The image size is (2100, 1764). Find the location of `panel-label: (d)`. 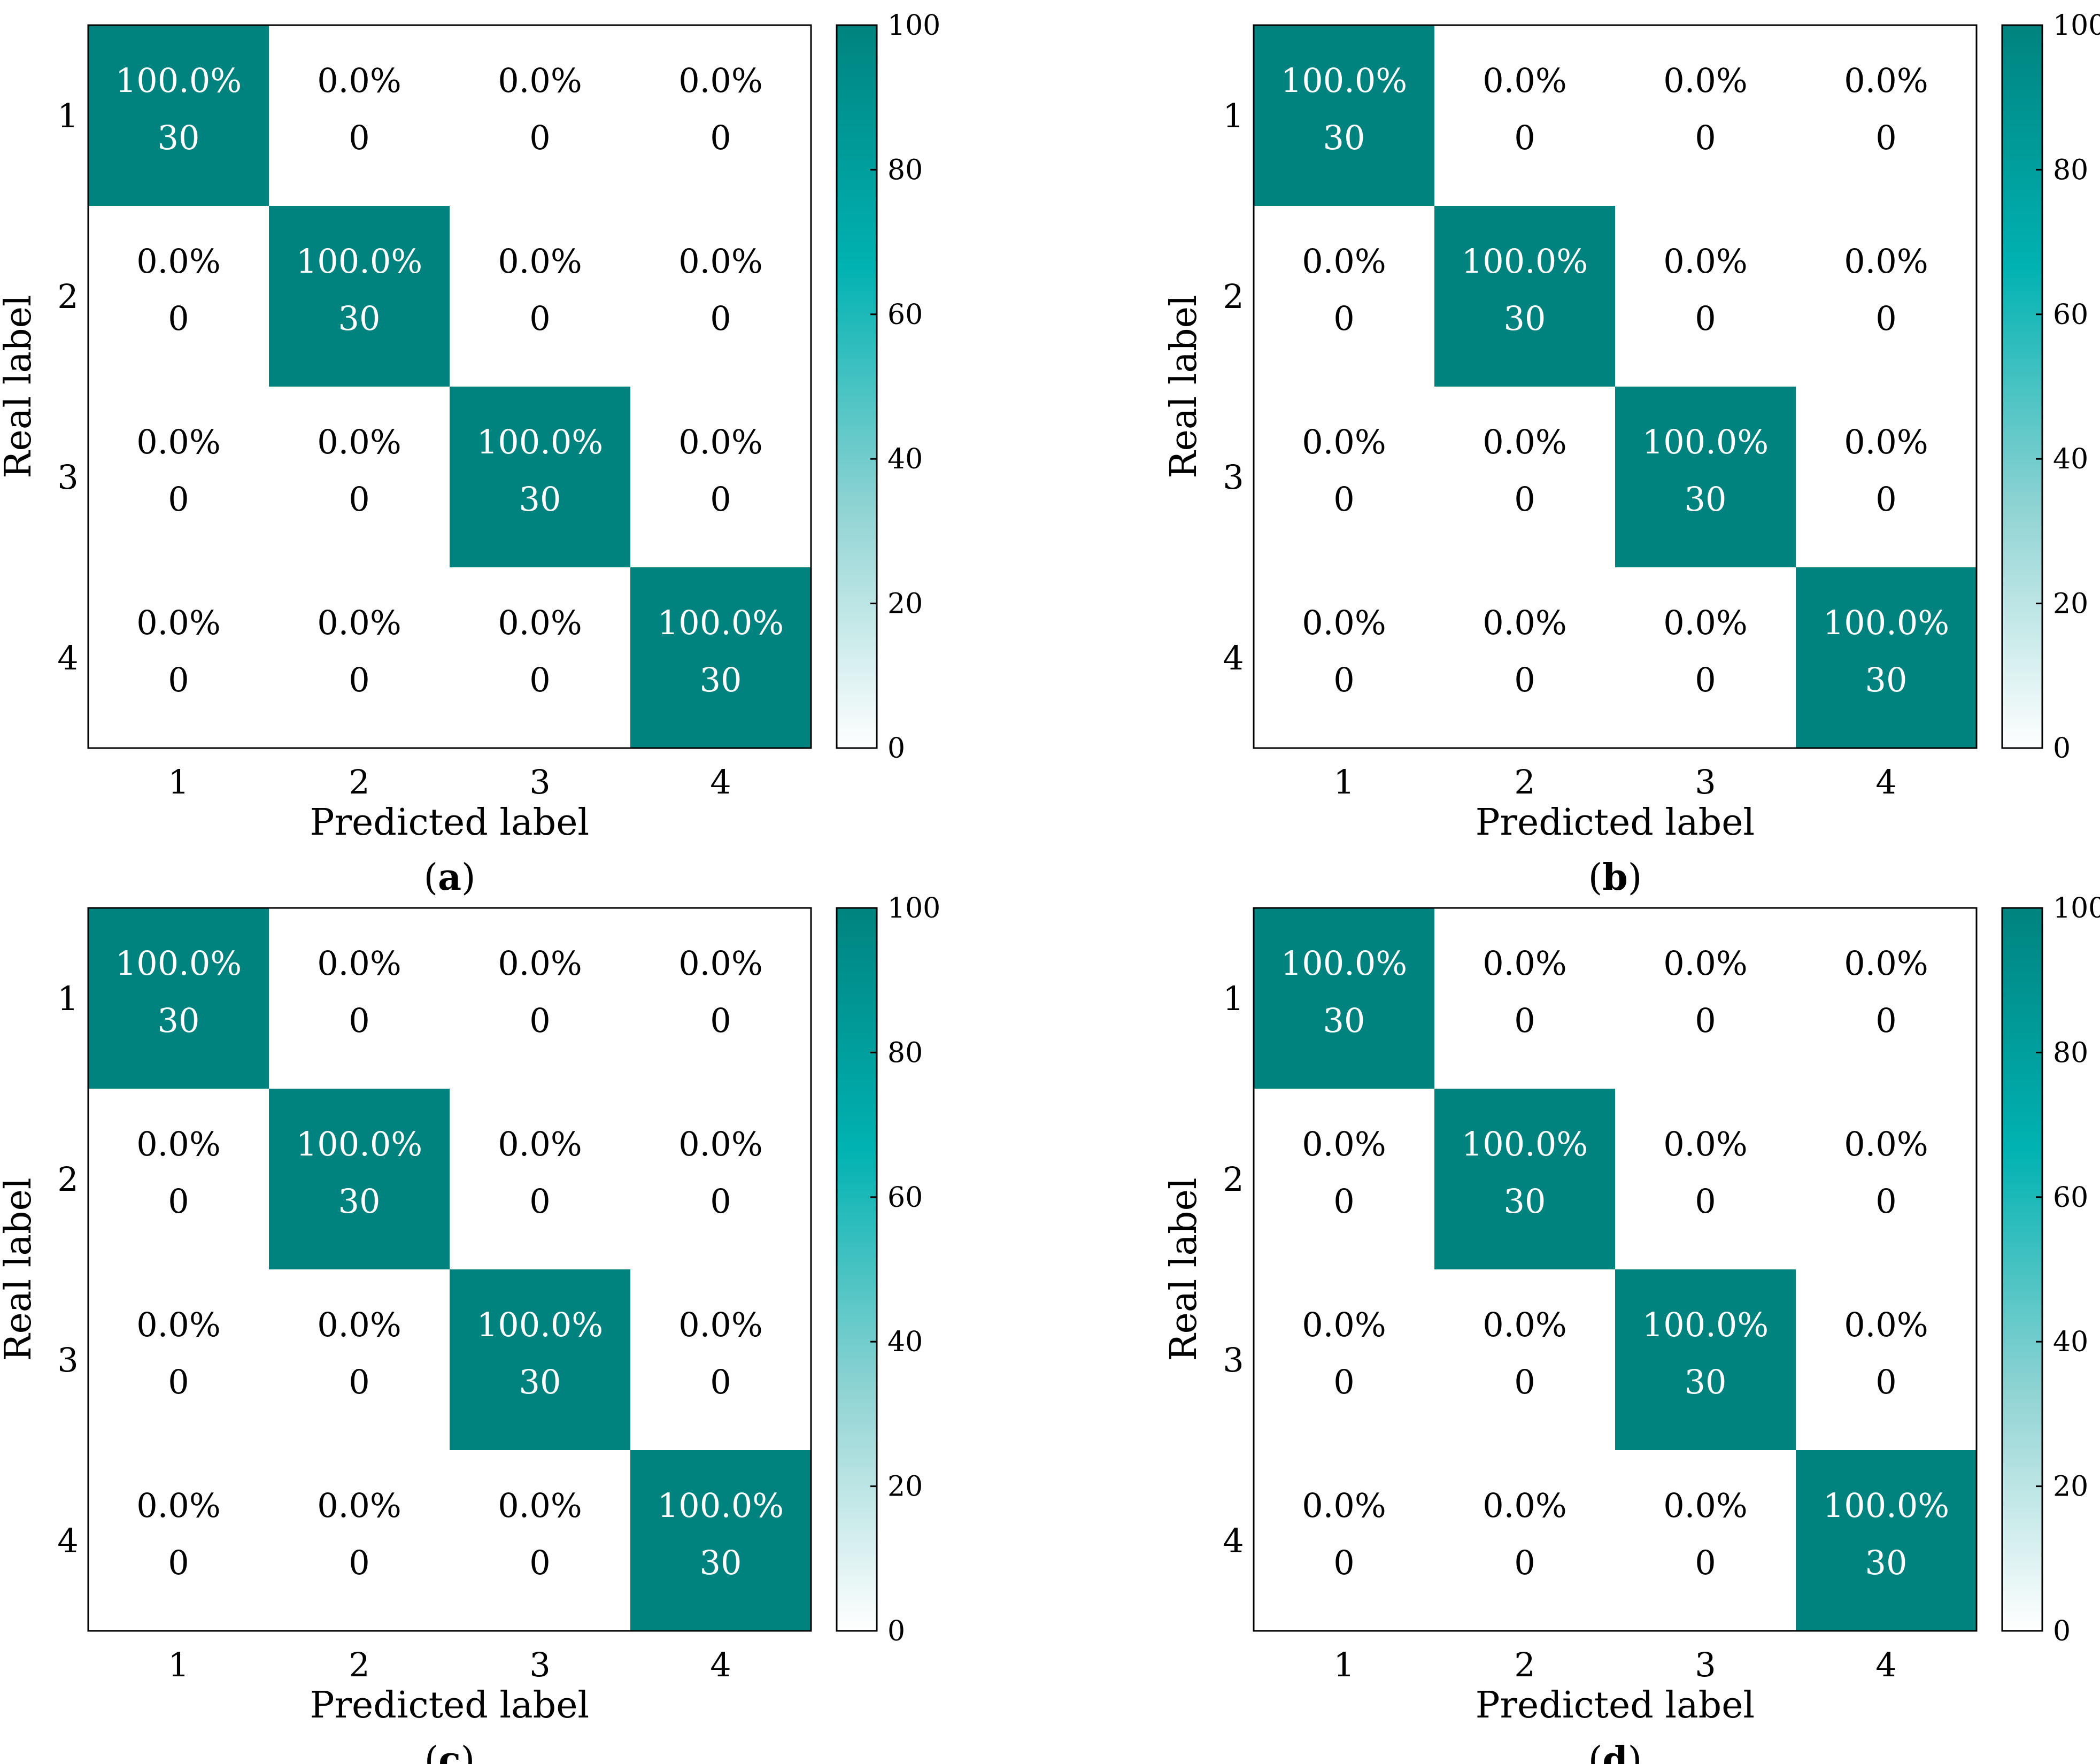

panel-label: (d) is located at coordinates (1615, 1751).